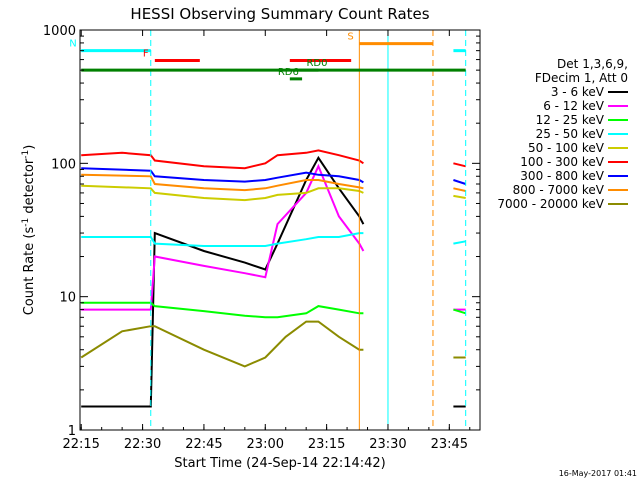 The image size is (640, 480). Describe the element at coordinates (592, 64) in the screenshot. I see `legend-header-line: Det 1,3,6,9,` at that location.